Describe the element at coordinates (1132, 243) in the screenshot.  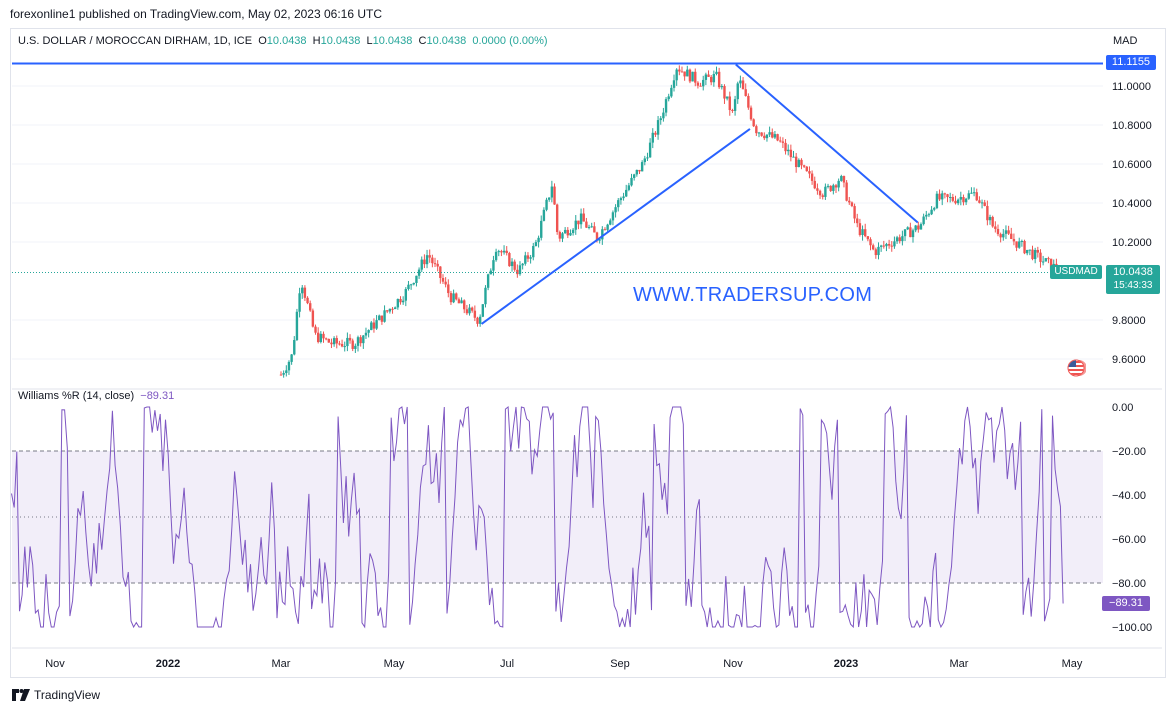
I see `price-tick-label: 10.2000` at that location.